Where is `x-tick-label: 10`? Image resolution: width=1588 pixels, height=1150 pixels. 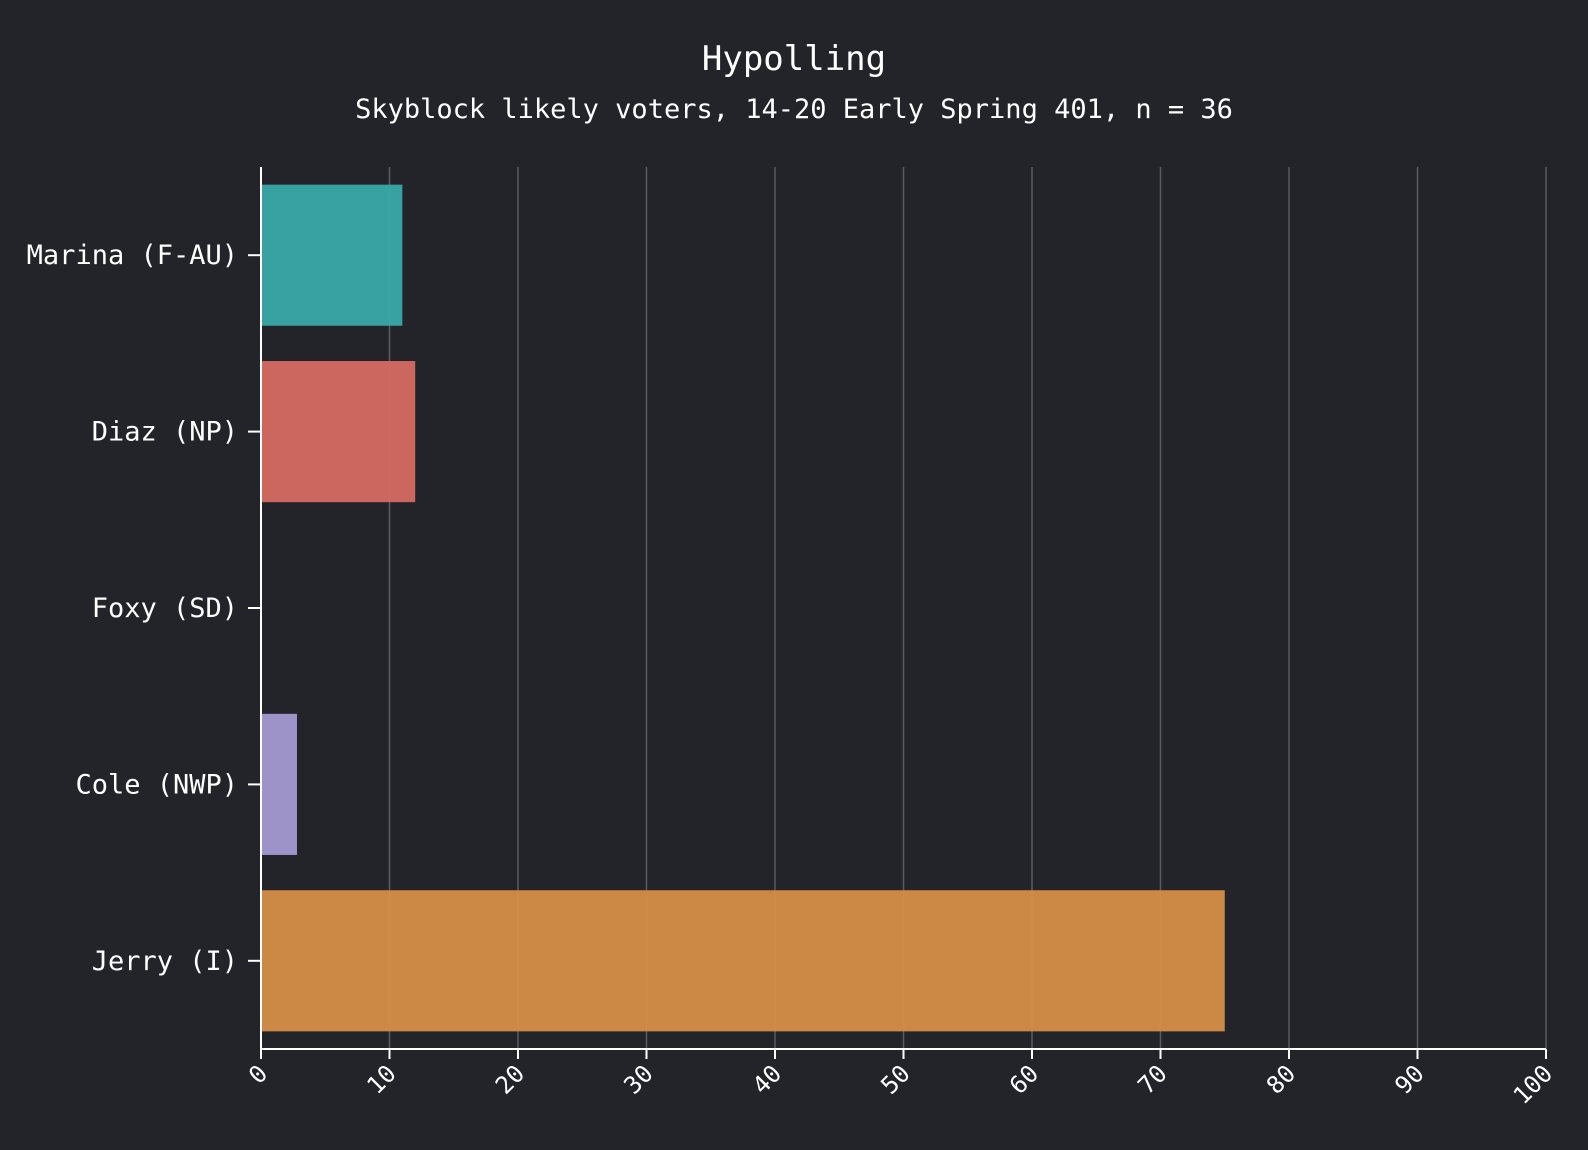 x-tick-label: 10 is located at coordinates (382, 1079).